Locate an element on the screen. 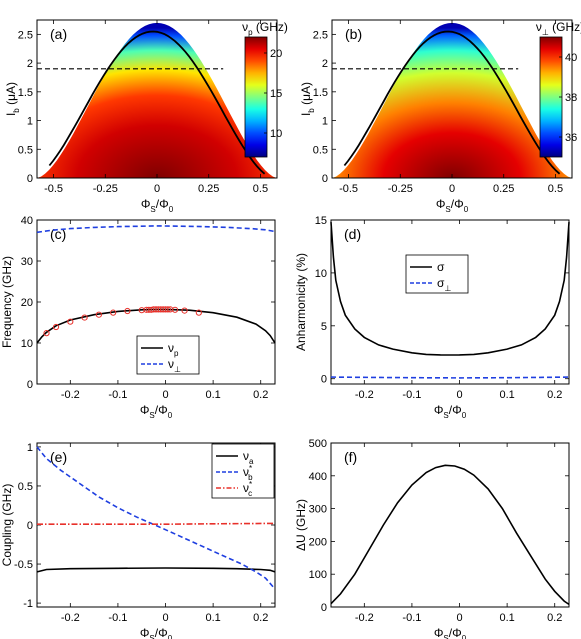  y-tick-label: 30 is located at coordinates (27, 262).